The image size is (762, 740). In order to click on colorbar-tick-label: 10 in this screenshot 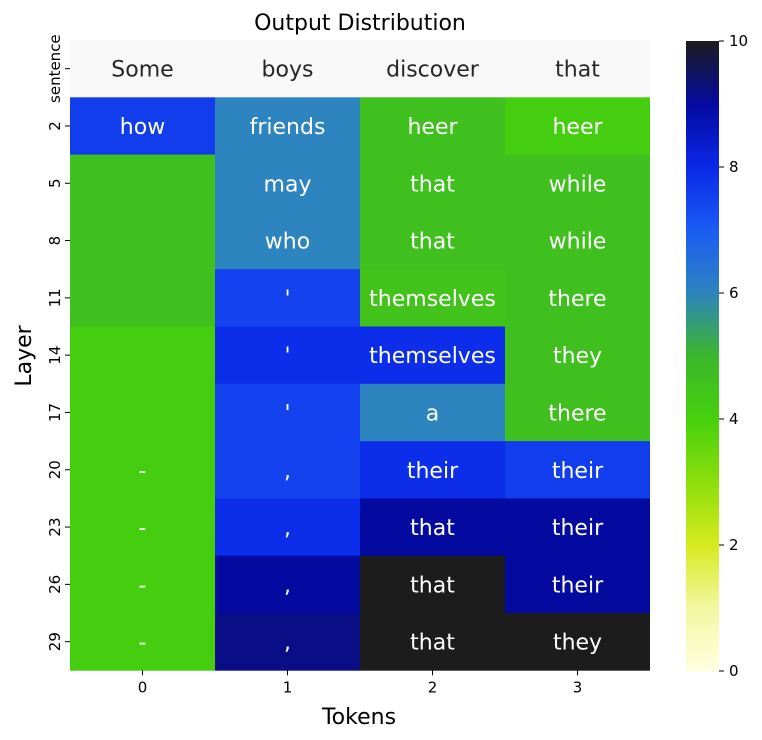, I will do `click(738, 41)`.